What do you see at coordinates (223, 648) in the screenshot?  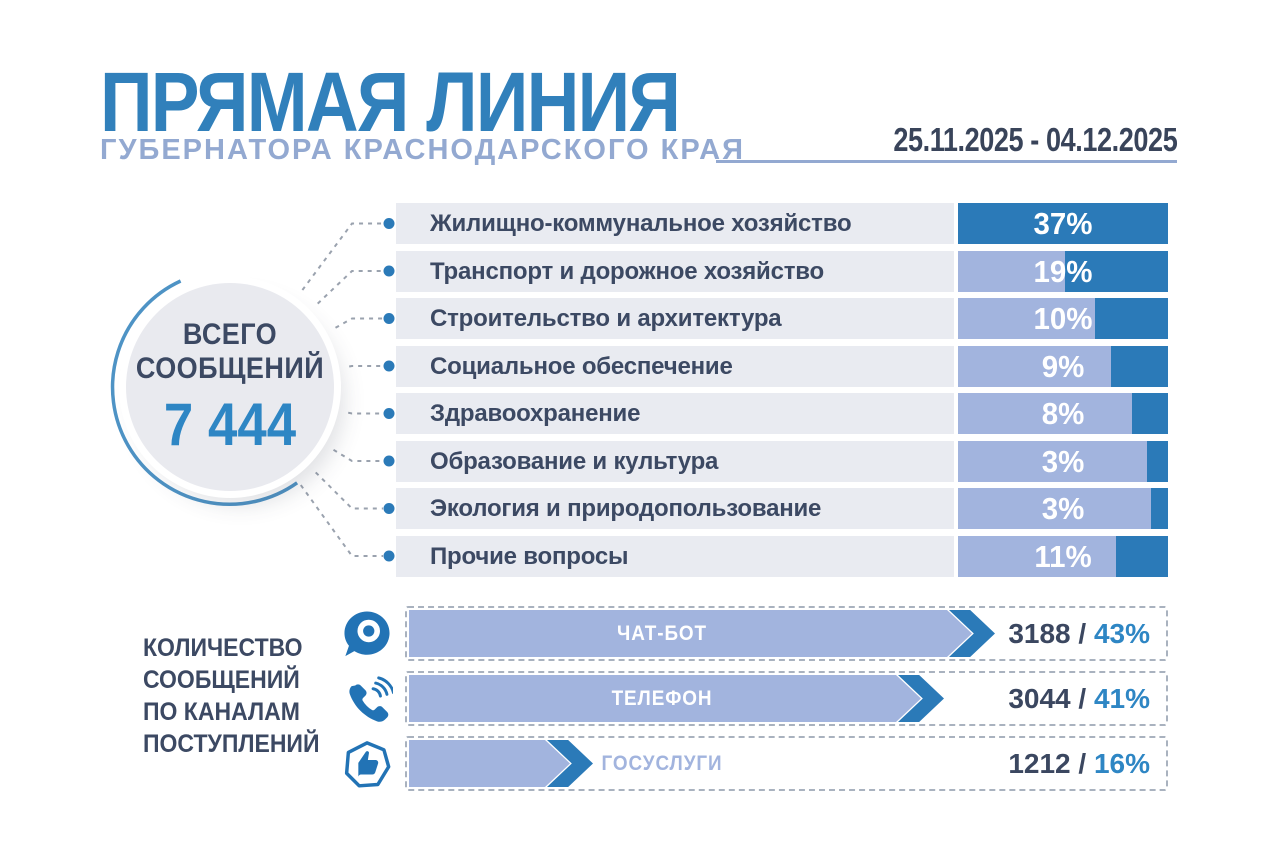 I see `caption-line: КОЛИЧЕСТВО` at bounding box center [223, 648].